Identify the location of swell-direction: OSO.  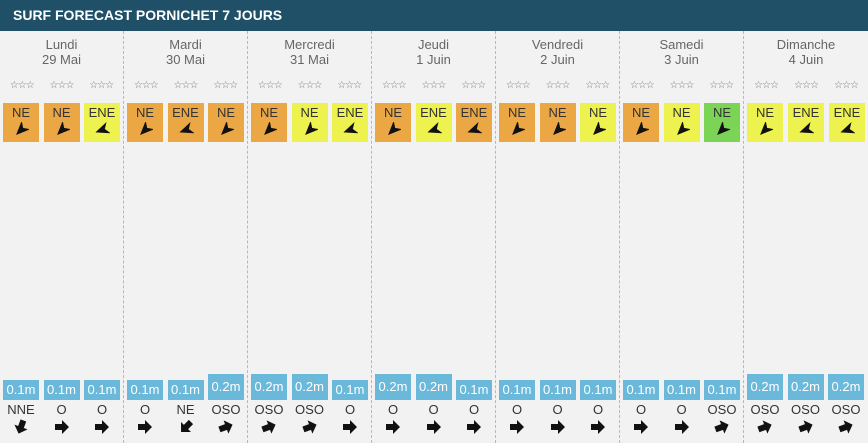
(226, 409).